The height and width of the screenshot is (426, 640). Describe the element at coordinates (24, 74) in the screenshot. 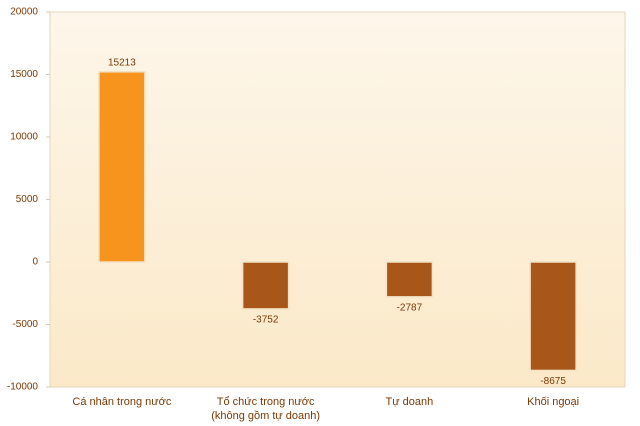

I see `y-tick-label: 15000` at that location.